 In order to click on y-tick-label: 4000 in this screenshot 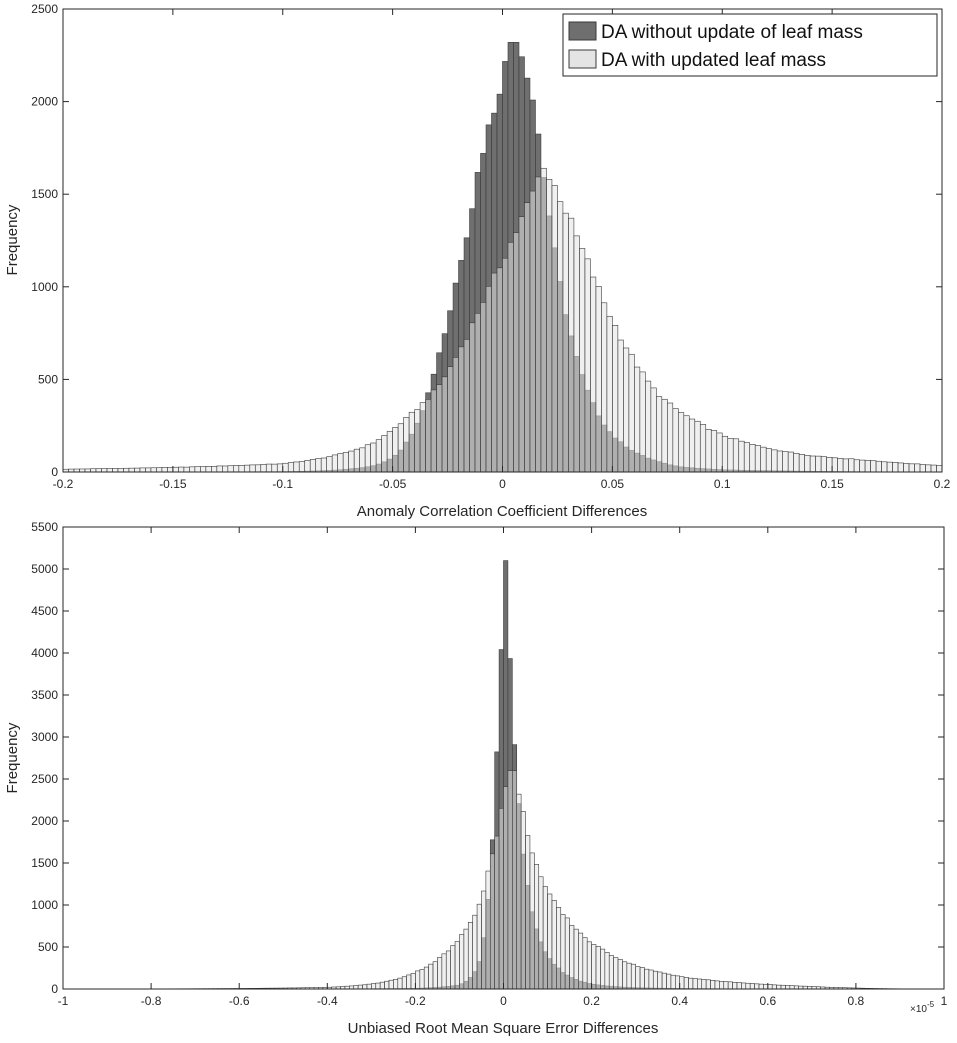, I will do `click(44, 653)`.